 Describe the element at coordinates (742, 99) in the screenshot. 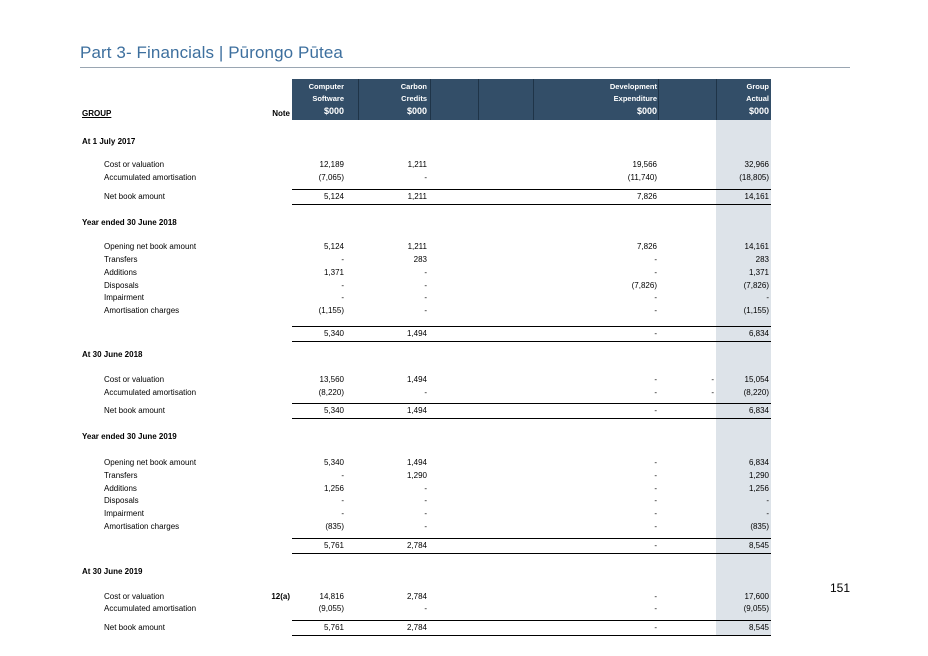

I see `column-header: Group Actual $000` at that location.